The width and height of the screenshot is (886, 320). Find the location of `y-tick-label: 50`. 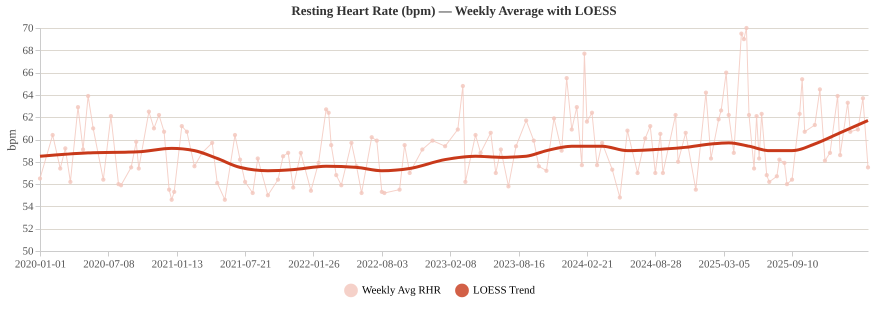

y-tick-label: 50 is located at coordinates (28, 252).